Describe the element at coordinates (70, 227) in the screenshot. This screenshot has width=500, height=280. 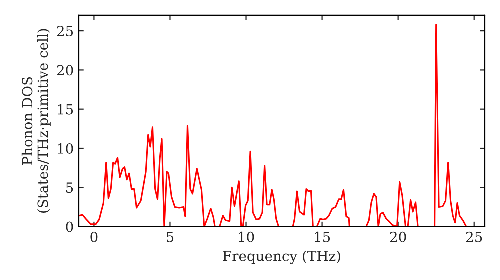
I see `y-tick-label: 0` at that location.